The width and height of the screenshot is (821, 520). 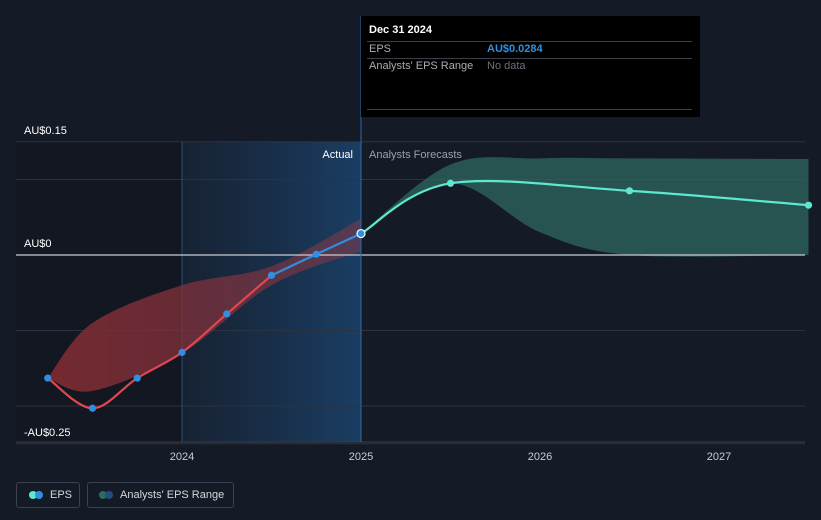 What do you see at coordinates (506, 66) in the screenshot?
I see `tooltip-range-value: No data` at bounding box center [506, 66].